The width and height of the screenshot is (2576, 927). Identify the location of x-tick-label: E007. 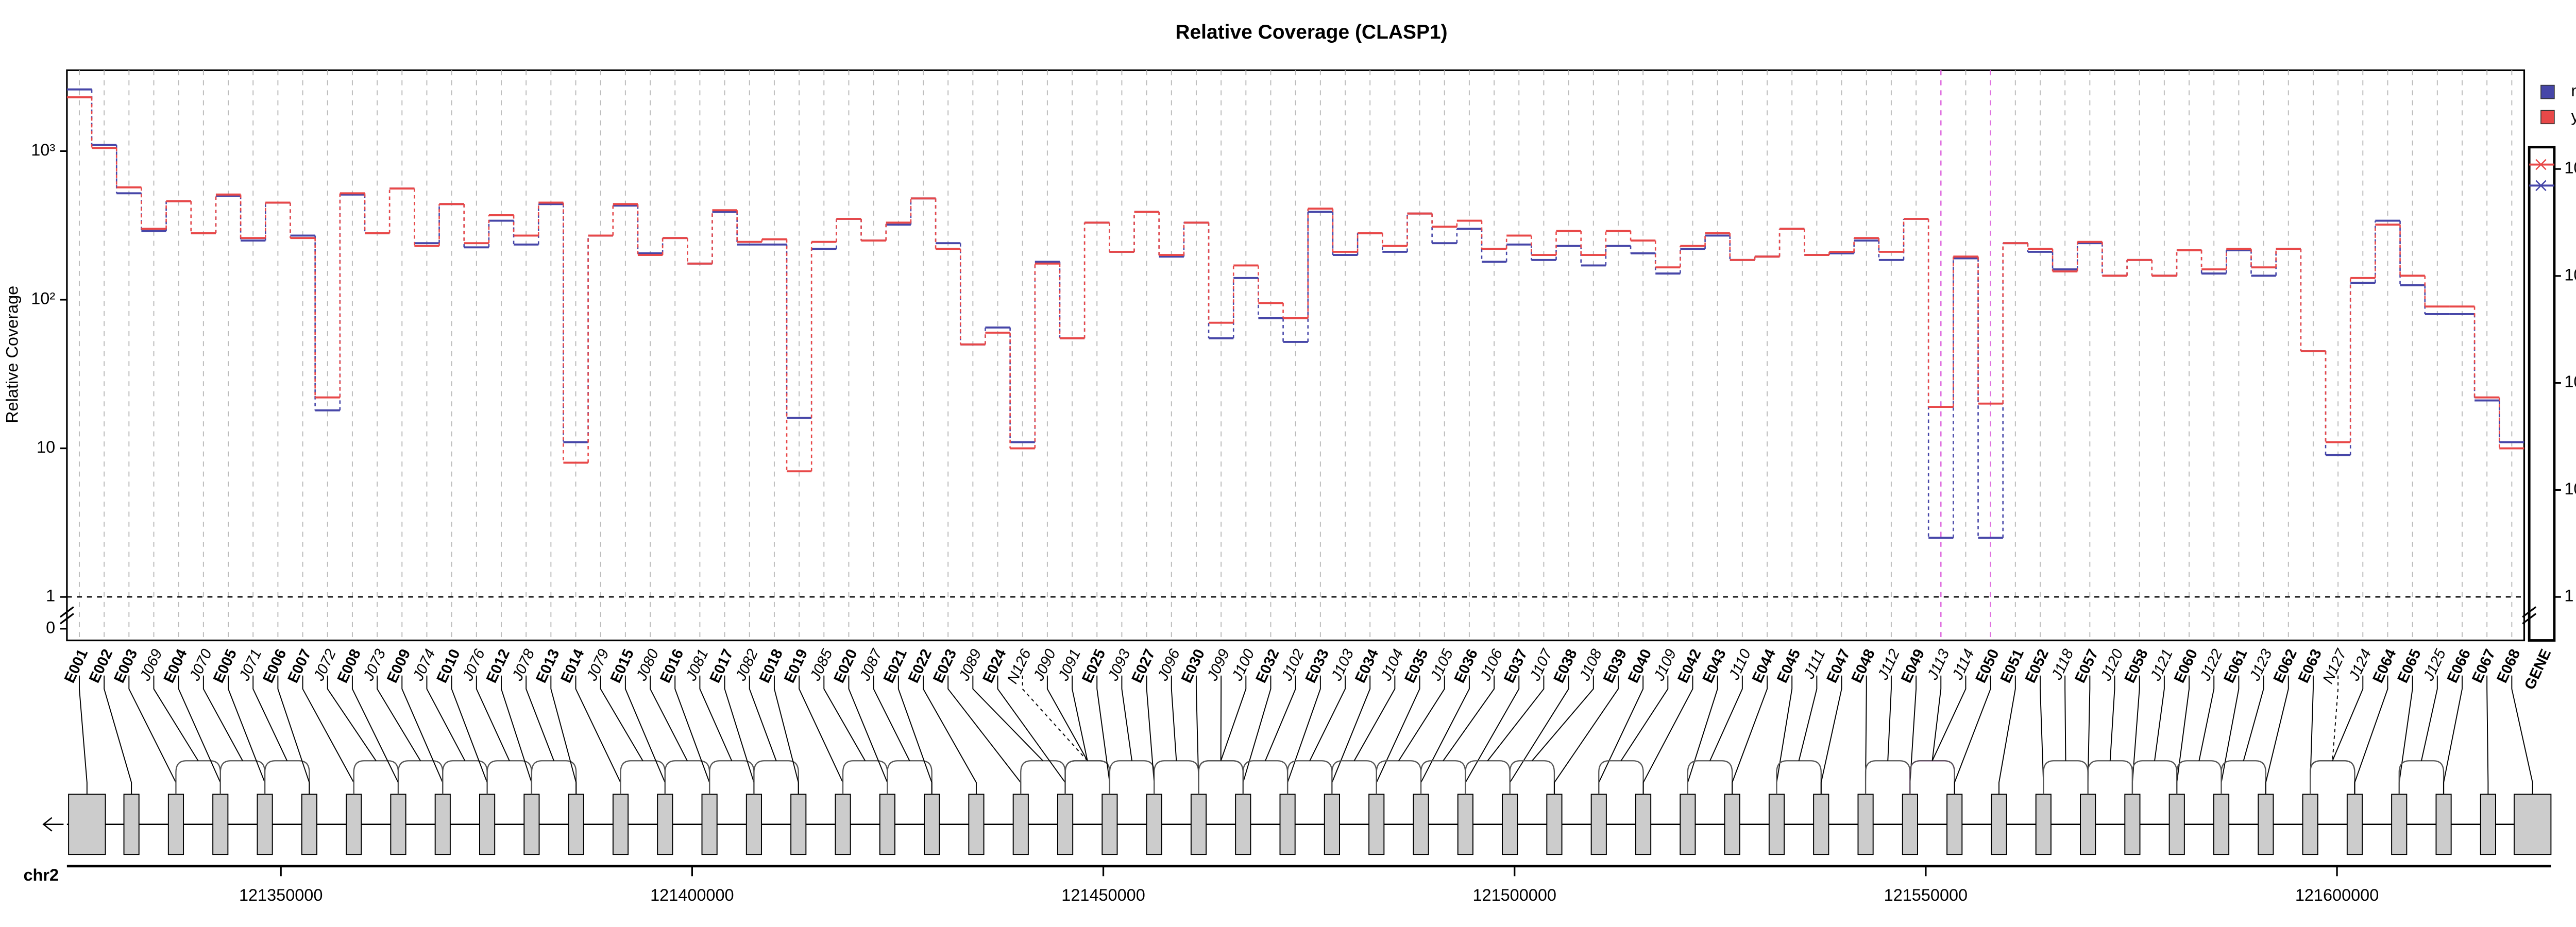
(300, 666).